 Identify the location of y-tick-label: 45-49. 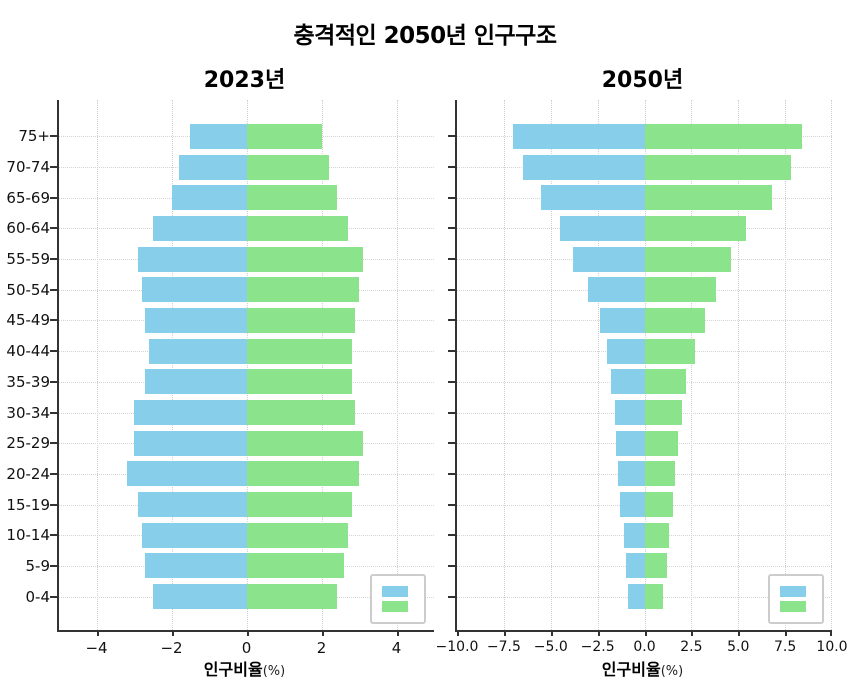
(28, 320).